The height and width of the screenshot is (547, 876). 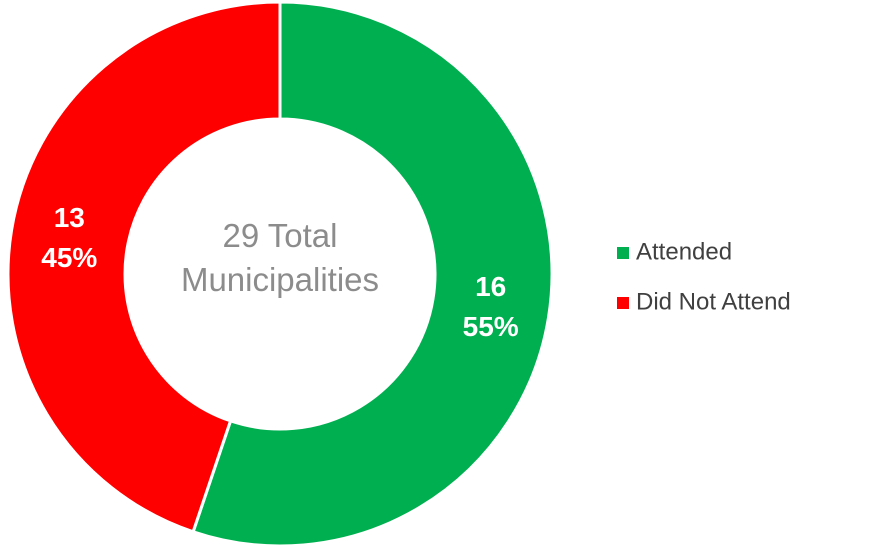 I want to click on legend-label: Attended, so click(x=684, y=251).